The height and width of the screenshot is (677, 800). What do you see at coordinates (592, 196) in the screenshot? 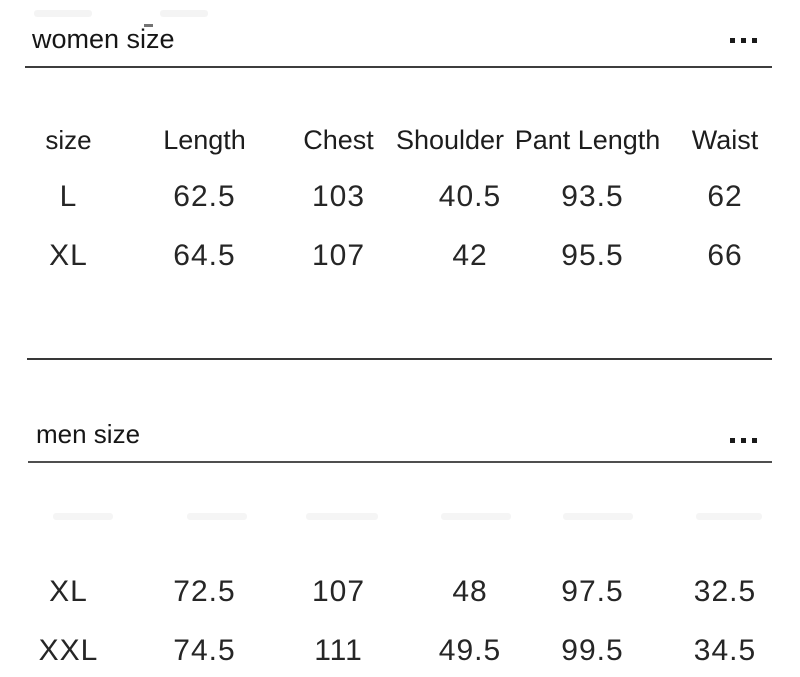
I see `cell-pant-length: 93.5` at bounding box center [592, 196].